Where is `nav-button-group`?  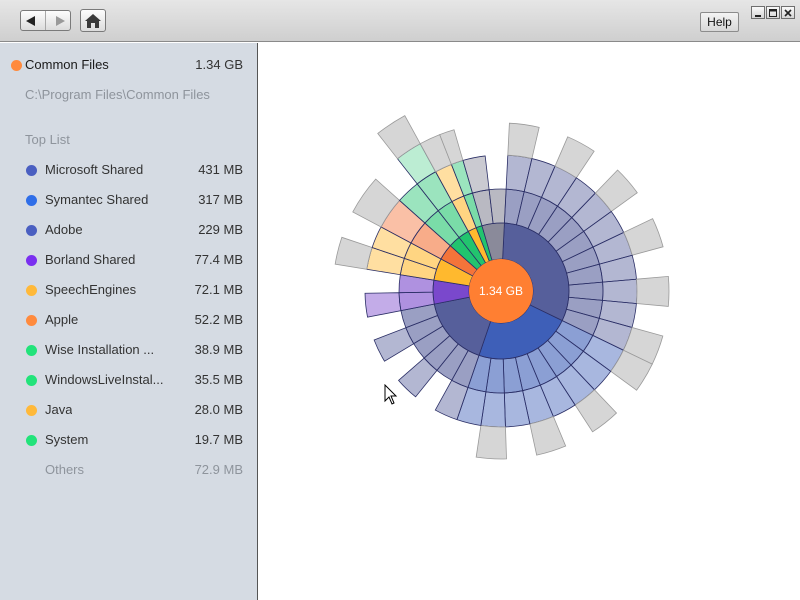
nav-button-group is located at coordinates (45, 20).